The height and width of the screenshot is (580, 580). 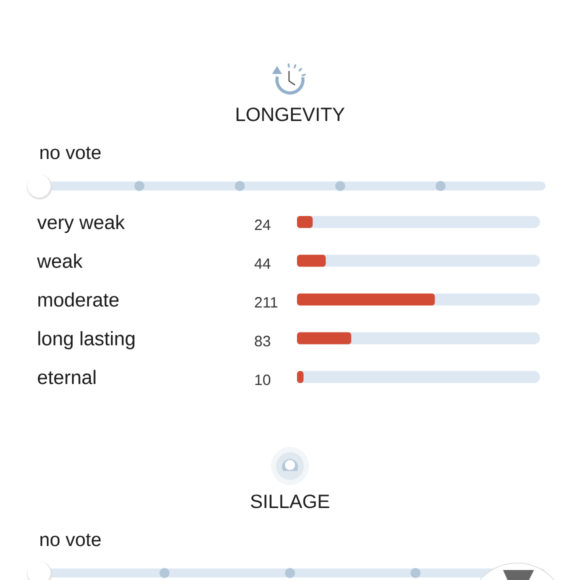 What do you see at coordinates (81, 224) in the screenshot?
I see `y-tick-label: very weak` at bounding box center [81, 224].